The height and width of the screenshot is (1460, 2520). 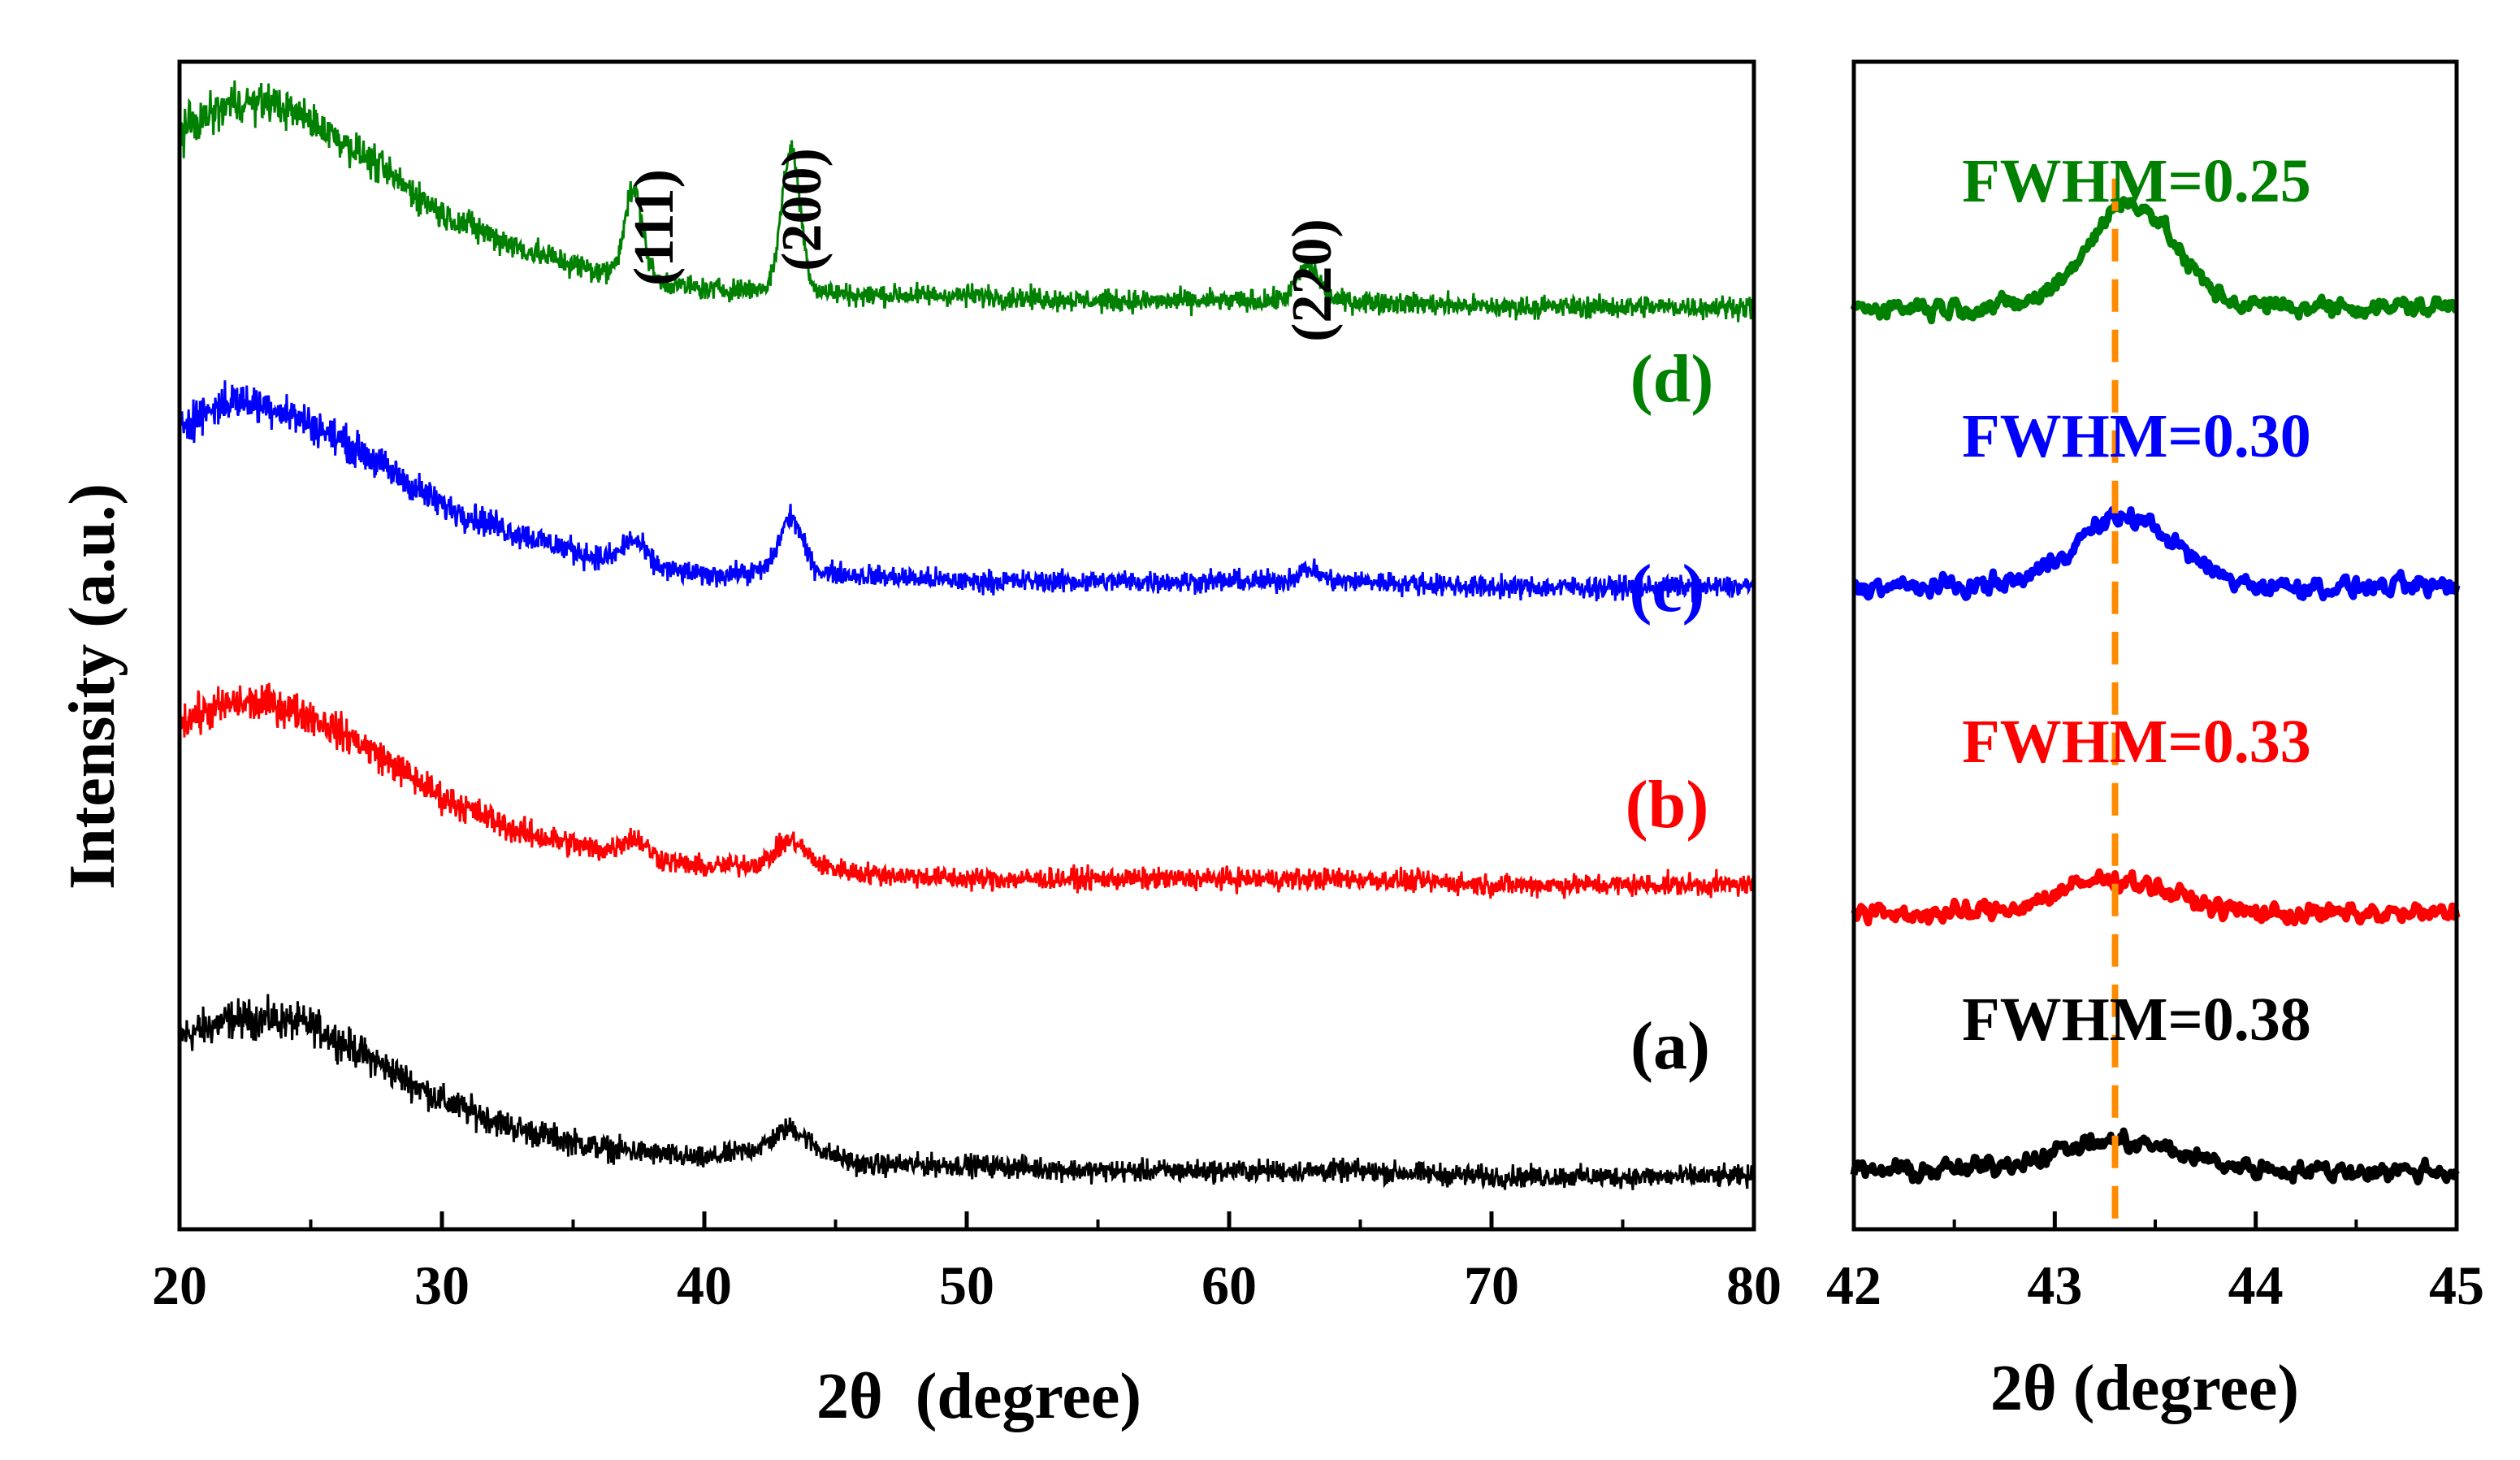 I want to click on right-x-tick-label: 42, so click(x=1854, y=1285).